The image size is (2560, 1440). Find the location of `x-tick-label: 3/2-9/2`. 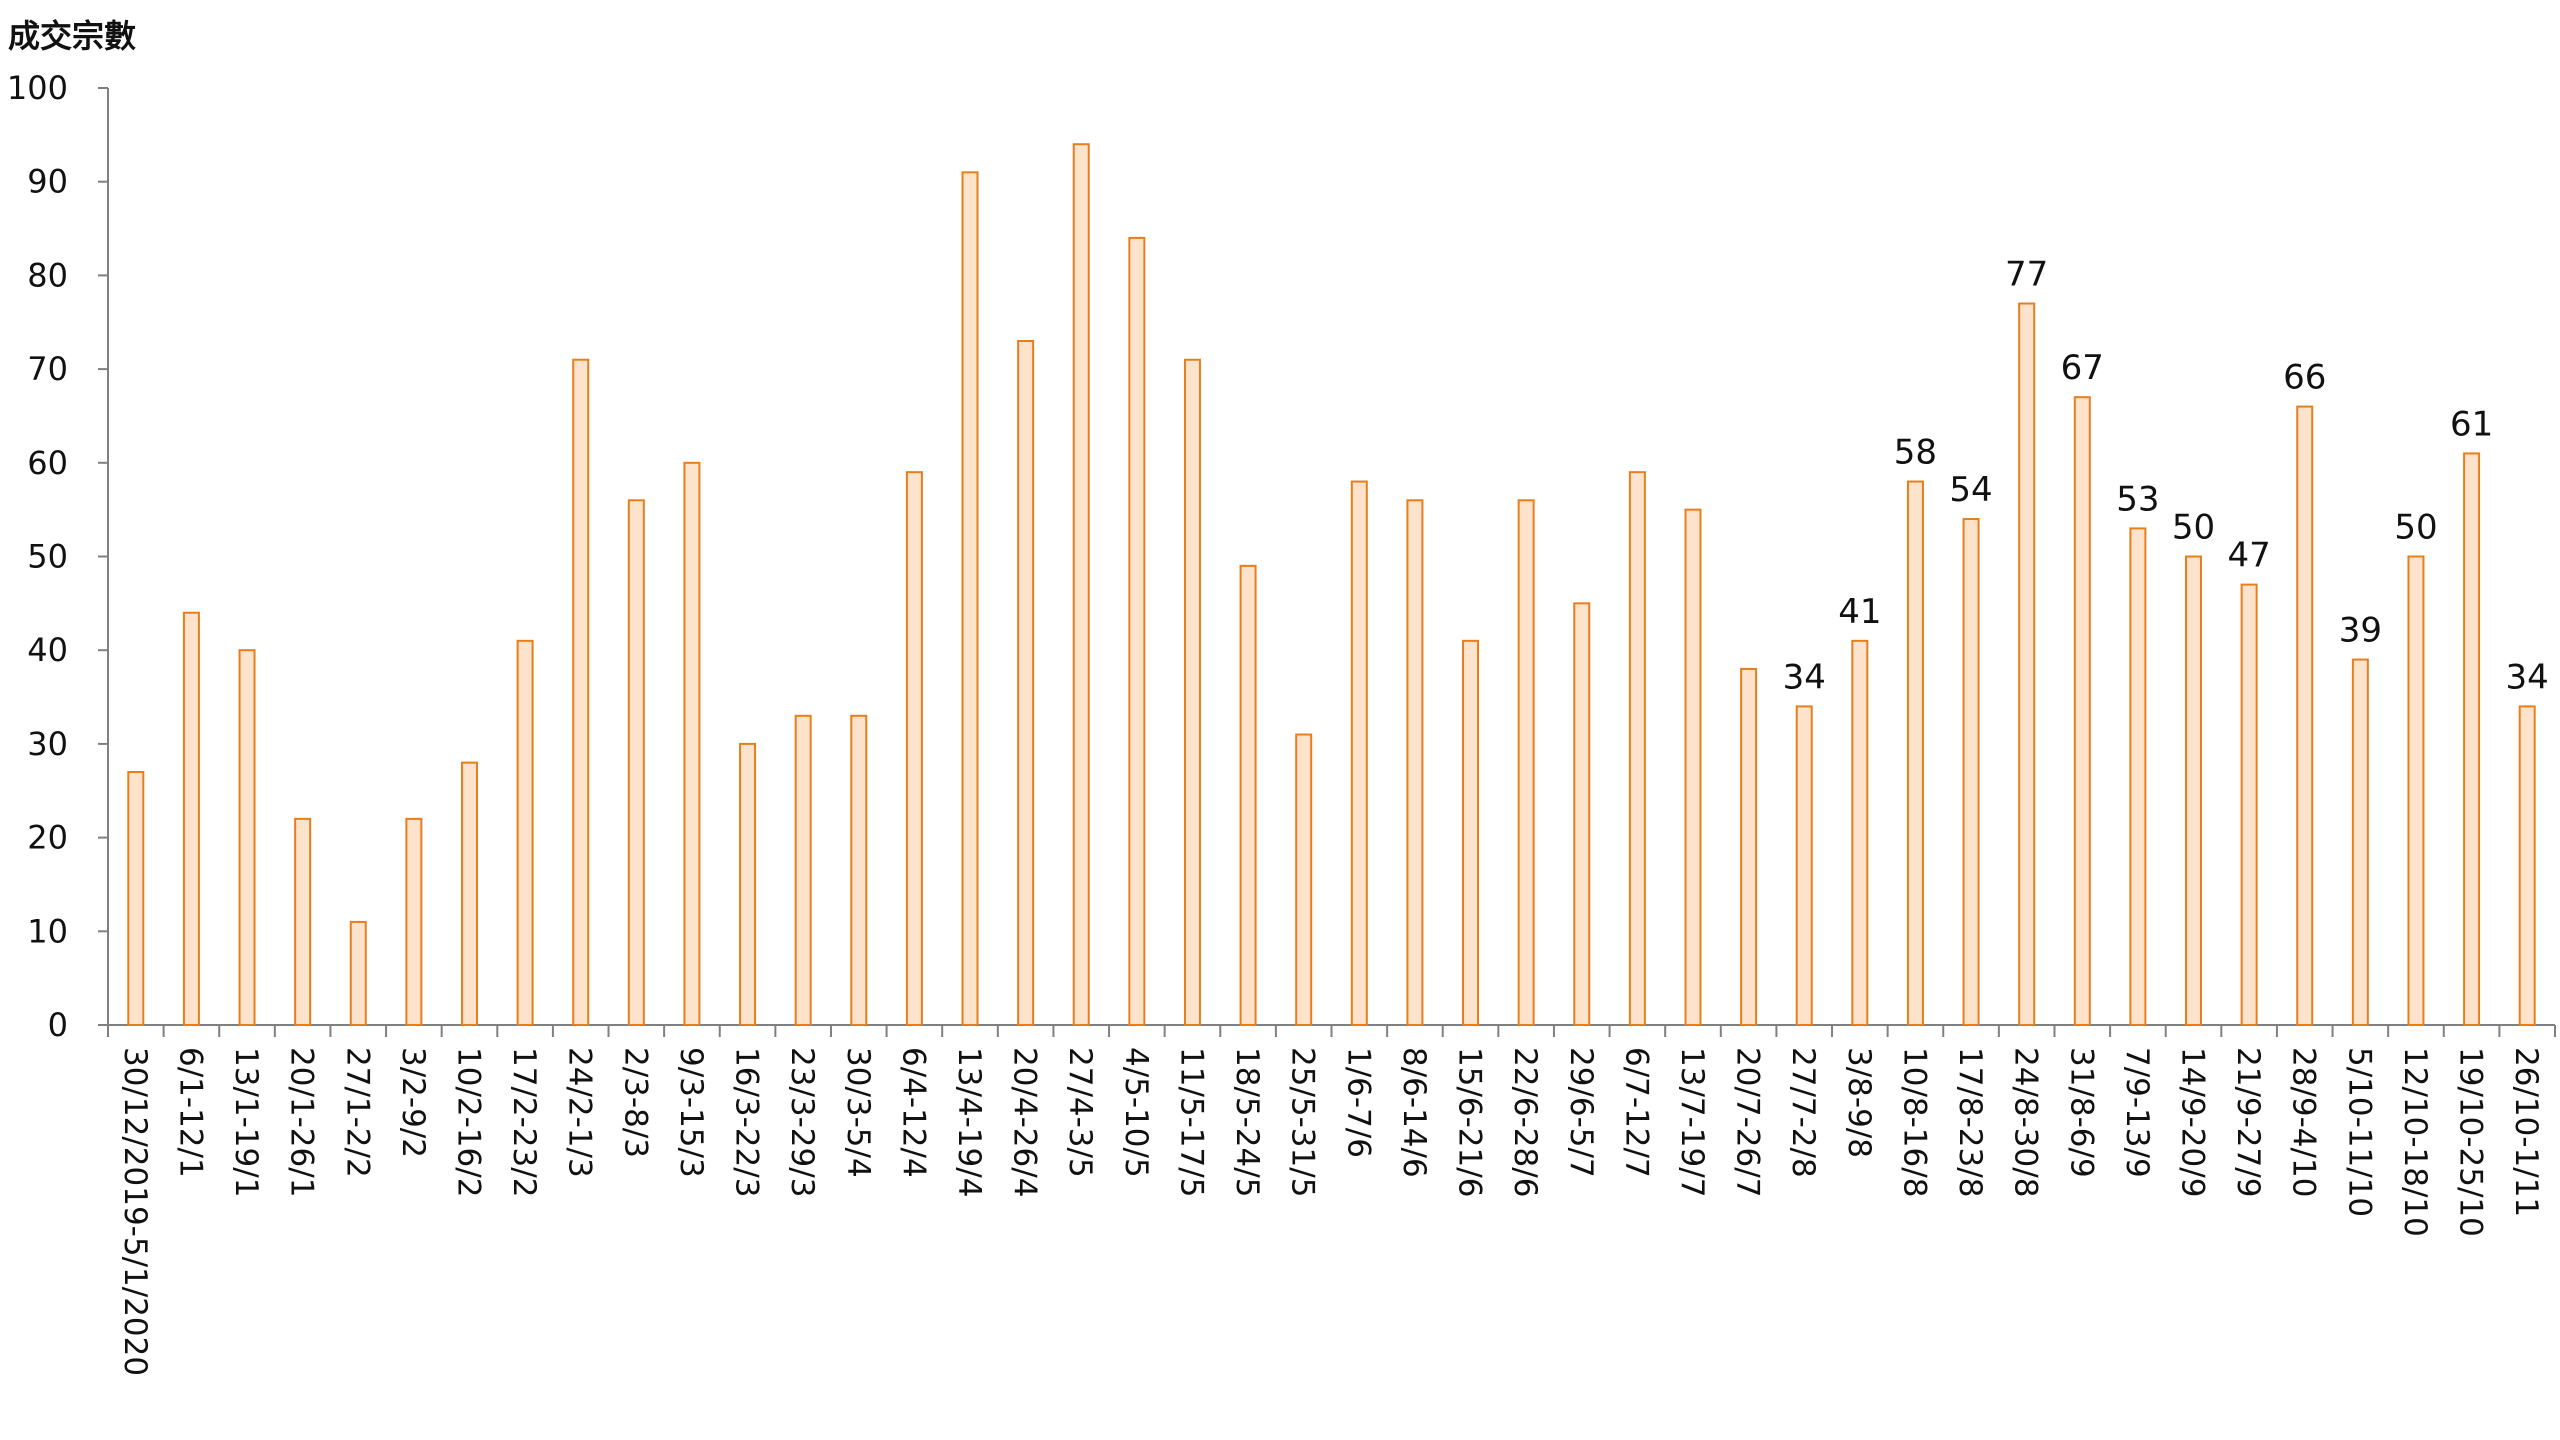

x-tick-label: 3/2-9/2 is located at coordinates (413, 1102).